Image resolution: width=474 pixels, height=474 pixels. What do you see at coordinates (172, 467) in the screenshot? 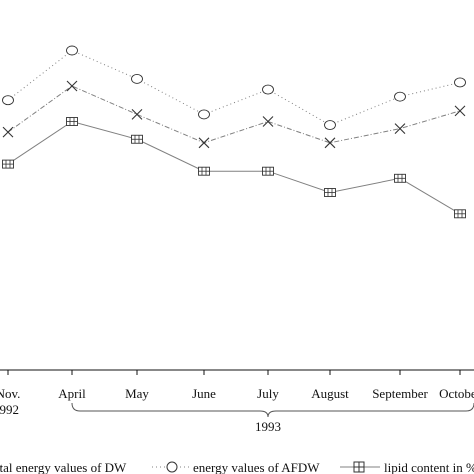
I see `legend-marker-afdw` at bounding box center [172, 467].